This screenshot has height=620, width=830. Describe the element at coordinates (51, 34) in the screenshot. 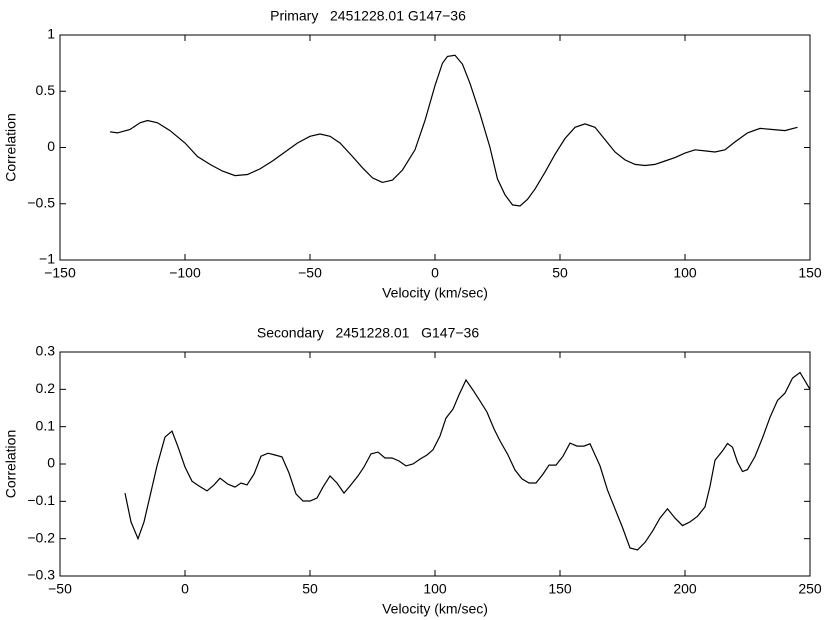

I see `y-tick-label: 1` at that location.